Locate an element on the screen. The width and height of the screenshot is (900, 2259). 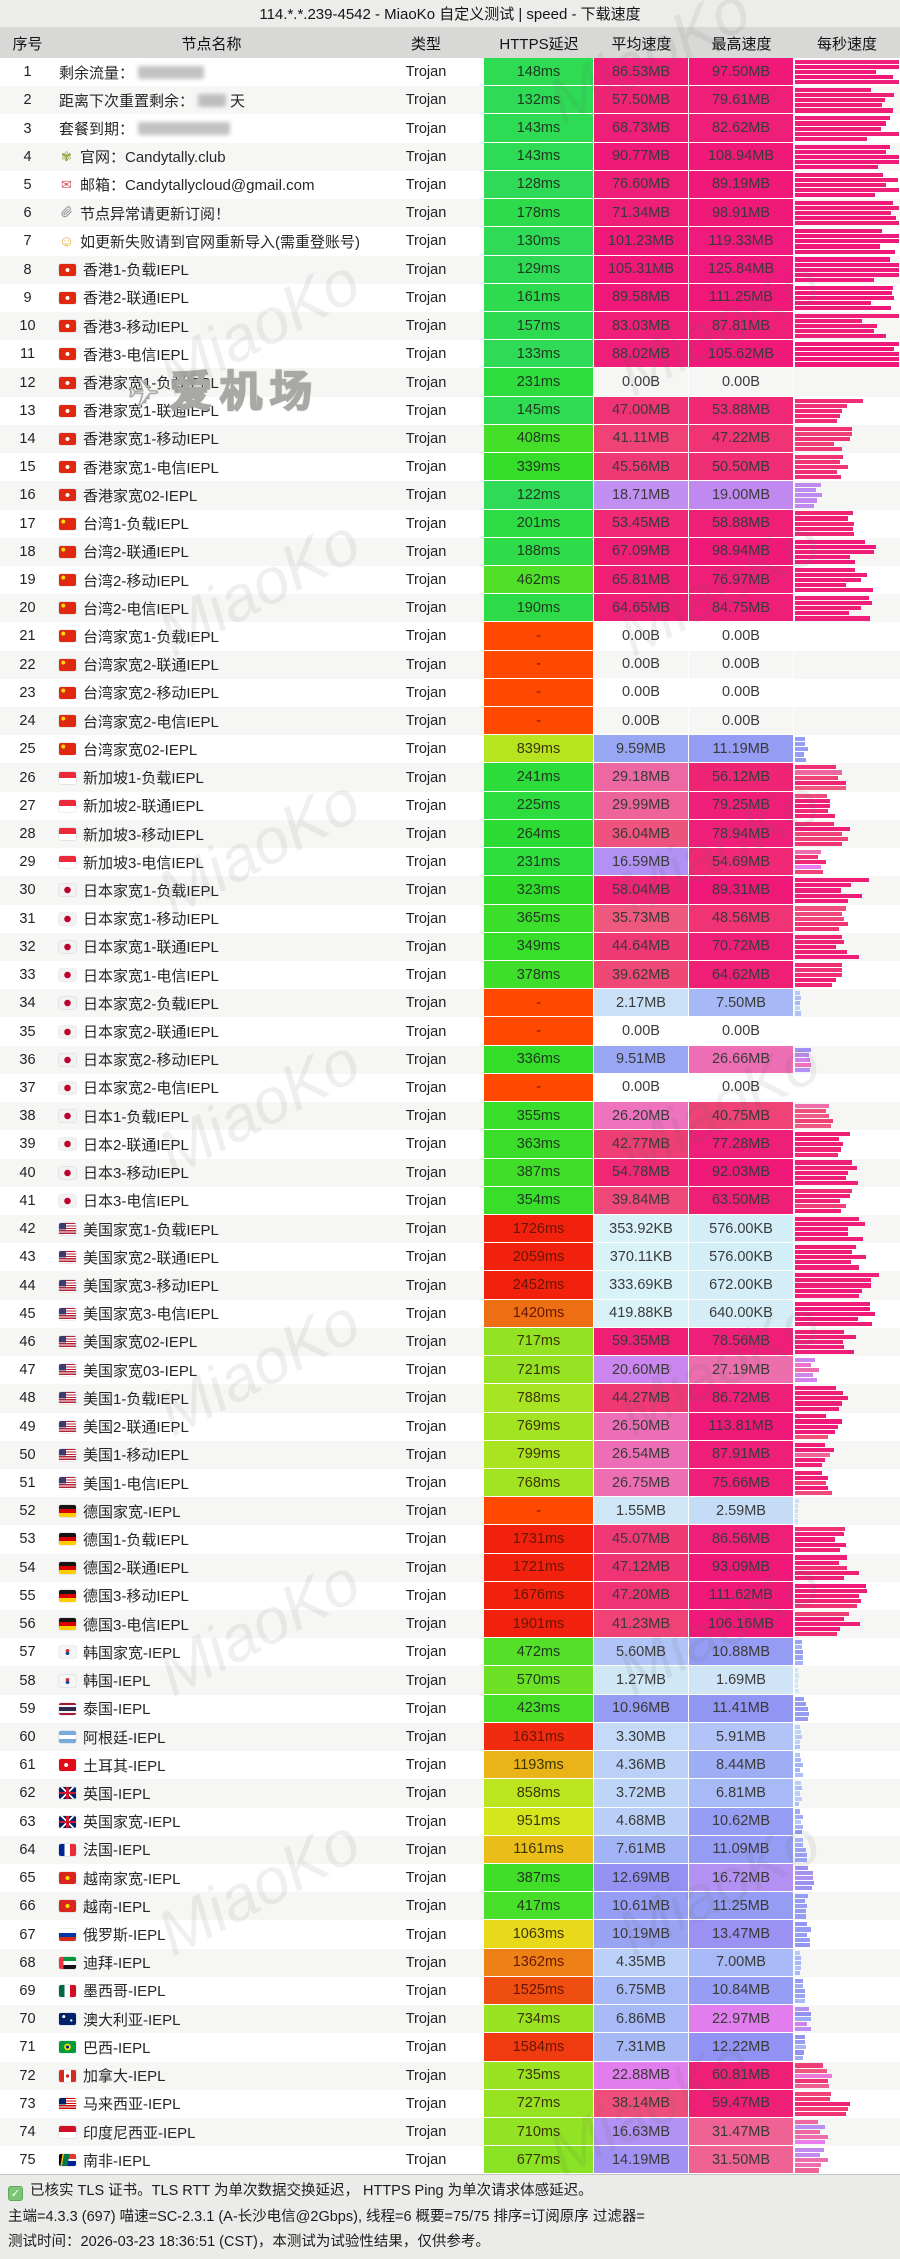
row-number: 45 is located at coordinates (27, 1313).